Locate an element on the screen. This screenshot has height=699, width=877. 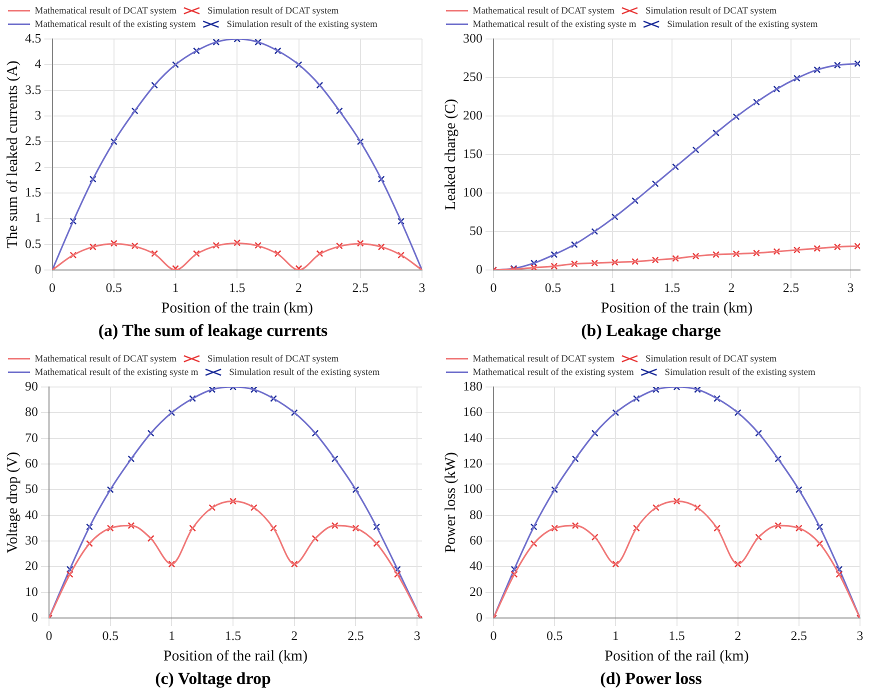
text: (c) Voltage drop is located at coordinates (213, 678).